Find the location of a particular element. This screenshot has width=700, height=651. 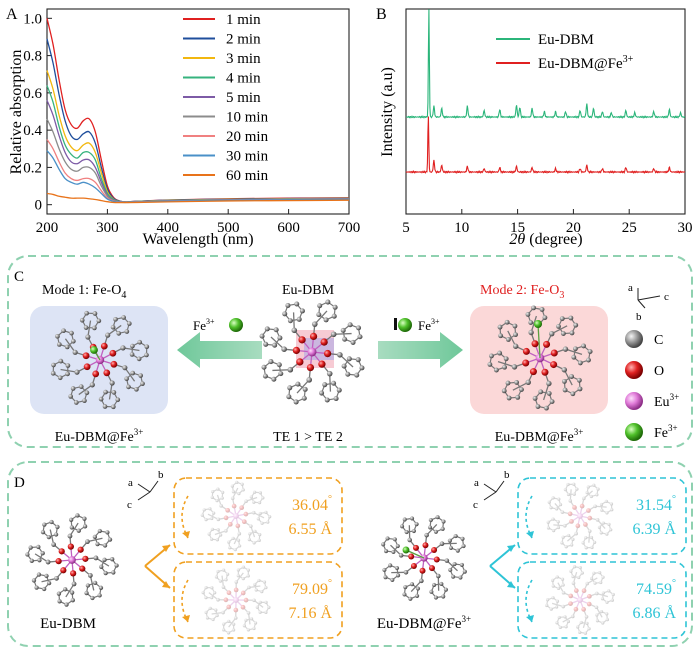

centroid-distance: 7.16 Å is located at coordinates (310, 613).